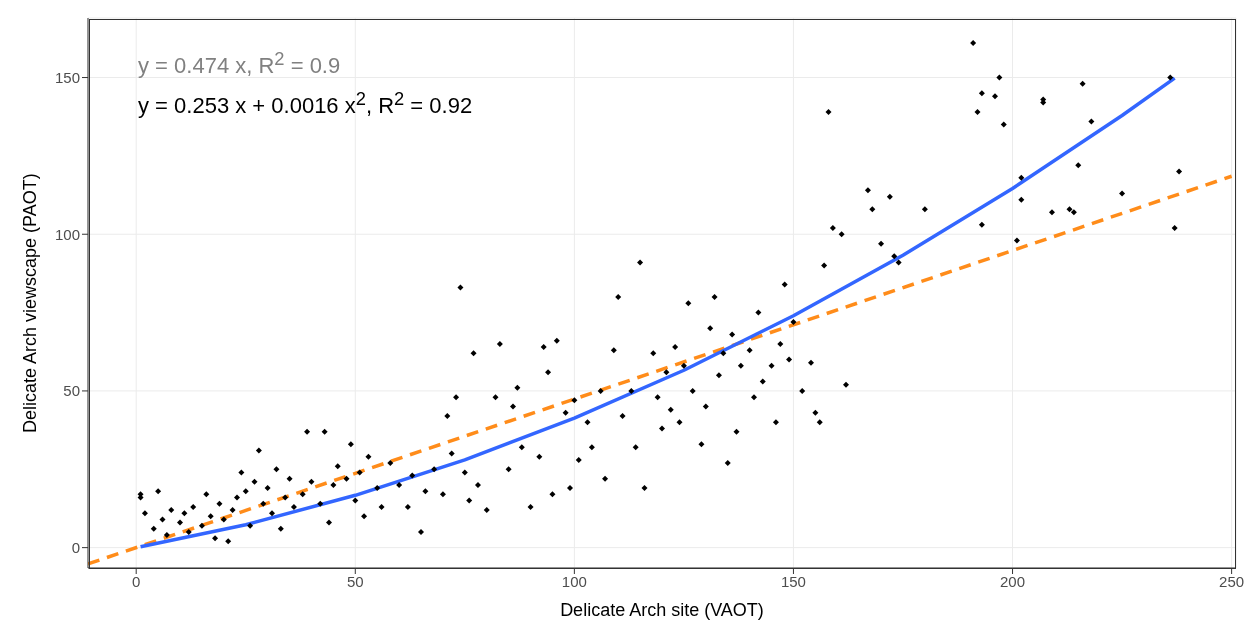 The width and height of the screenshot is (1255, 636). What do you see at coordinates (136, 581) in the screenshot?
I see `x-tick-label: 0` at bounding box center [136, 581].